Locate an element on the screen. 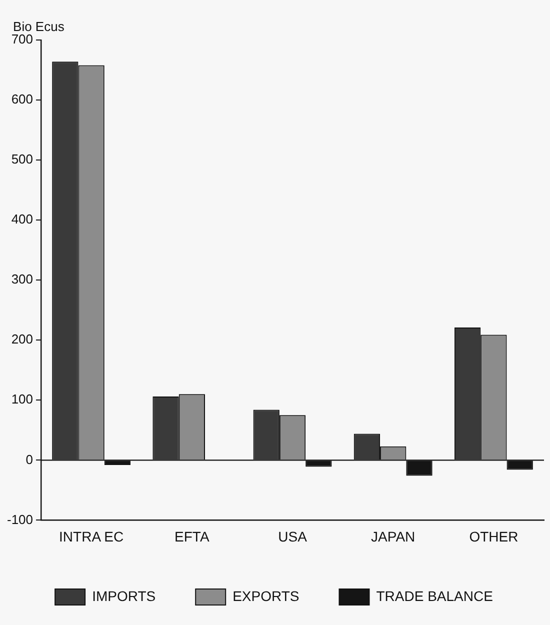 This screenshot has width=550, height=625. x-tick-label: INTRA EC is located at coordinates (91, 536).